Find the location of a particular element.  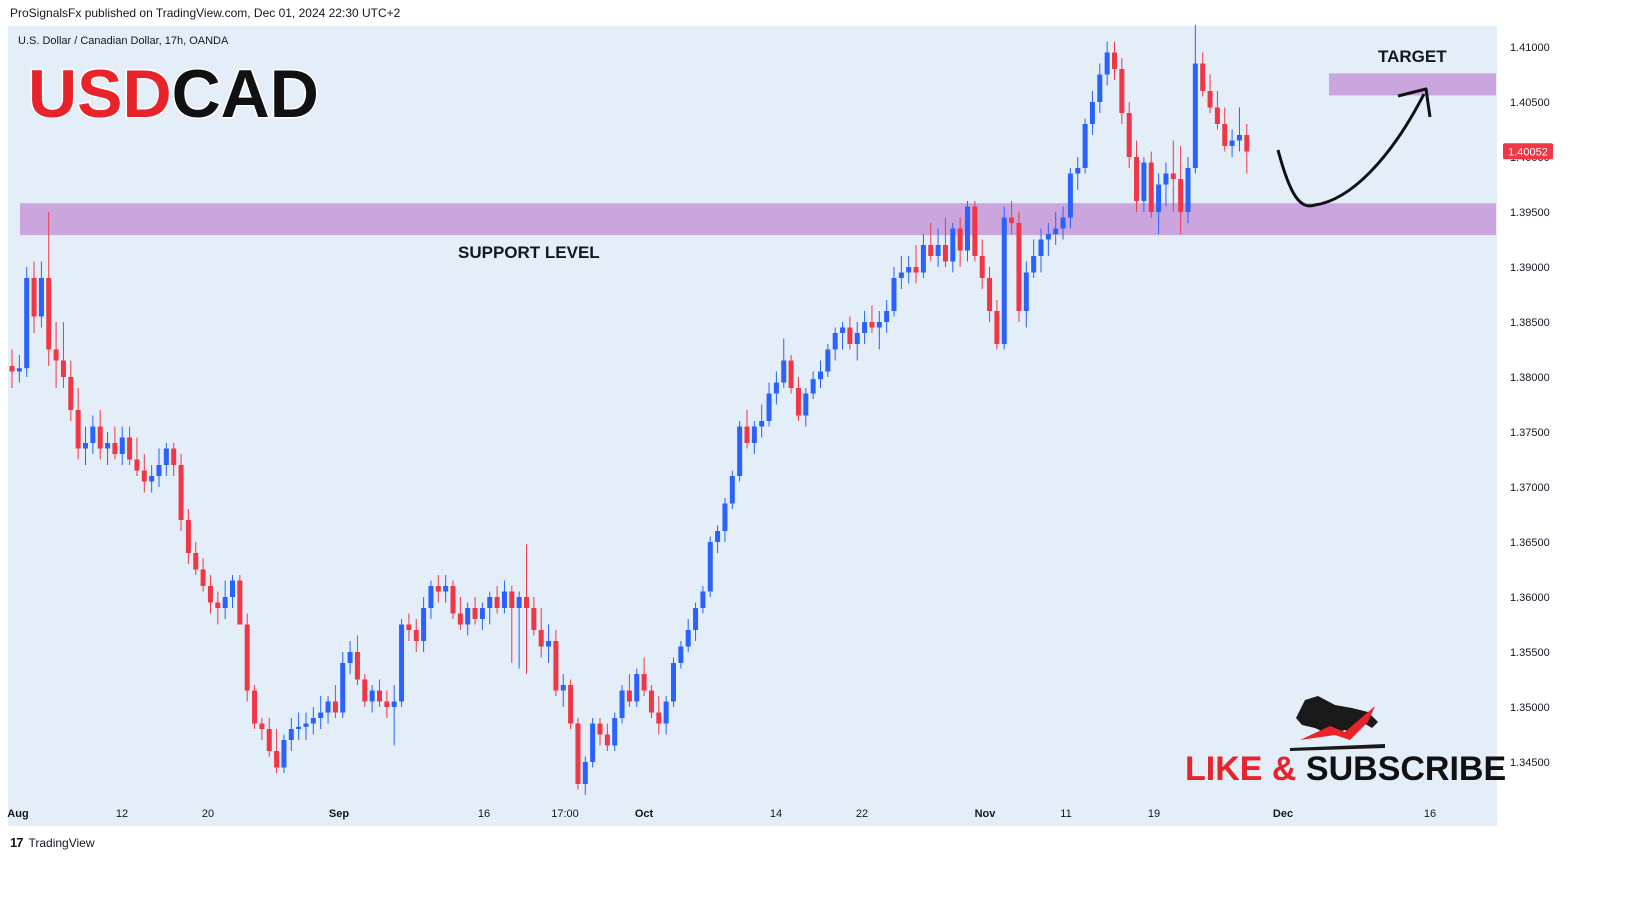

bull-logo is located at coordinates (1337, 723).